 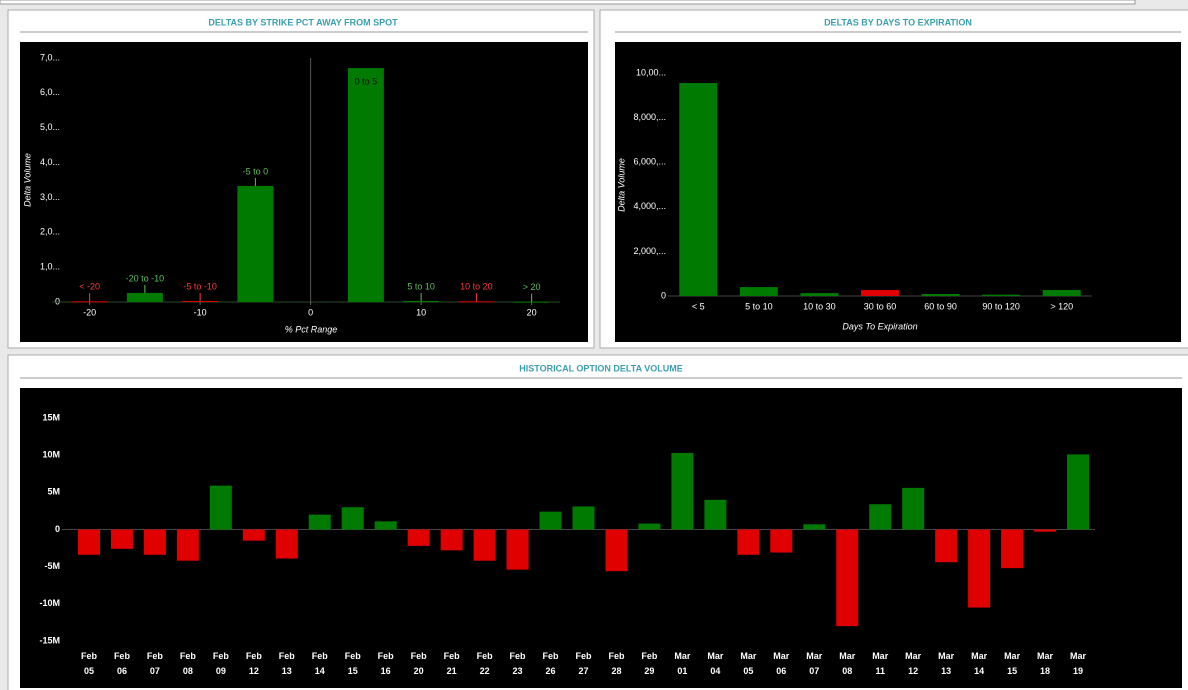 I want to click on x-tick-label: Mar 13, so click(x=946, y=663).